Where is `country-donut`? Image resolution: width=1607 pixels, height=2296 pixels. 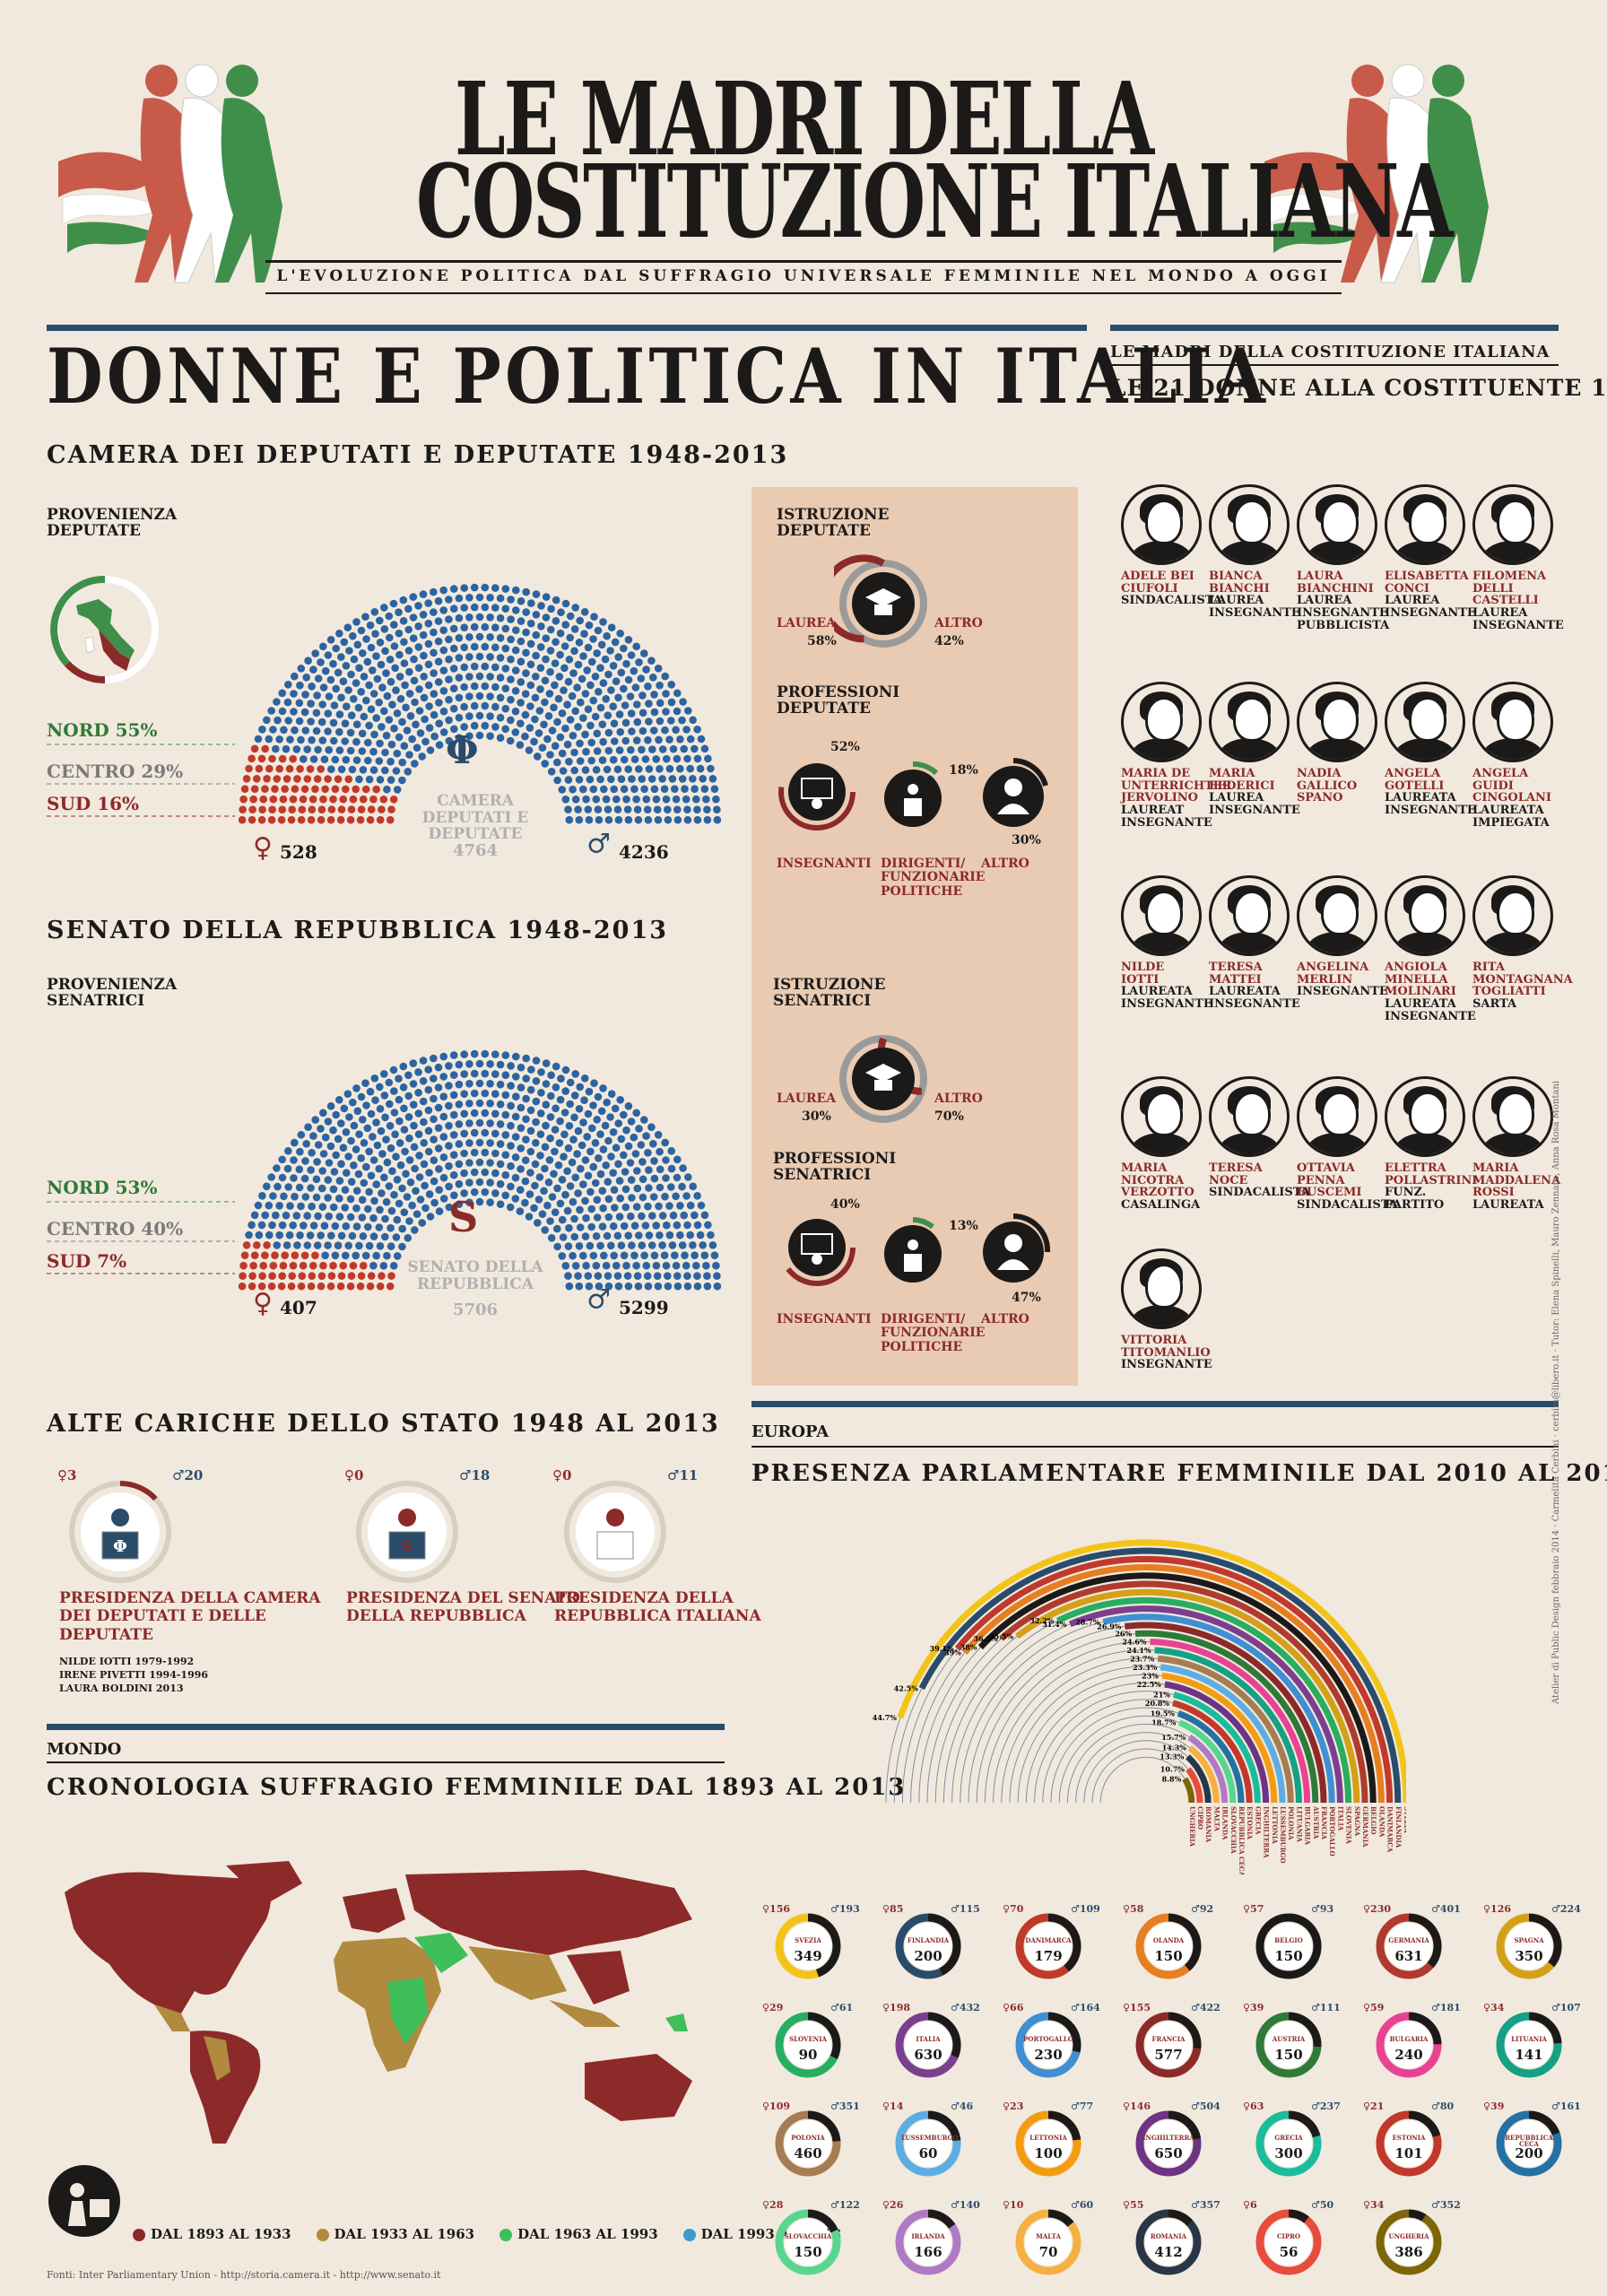
country-donut is located at coordinates (1409, 2242).